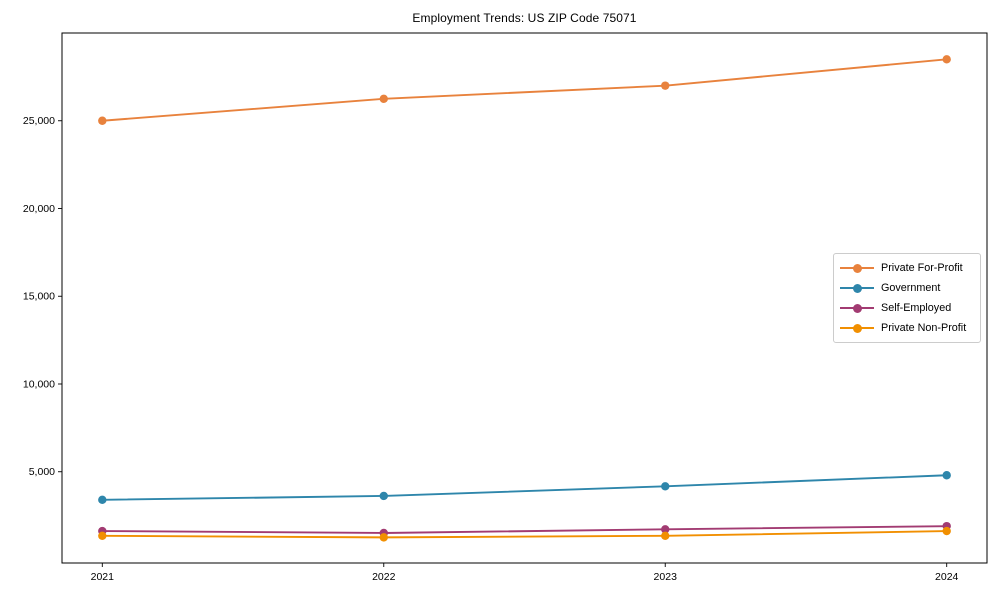  What do you see at coordinates (39, 121) in the screenshot?
I see `y-tick-label: 25,000` at bounding box center [39, 121].